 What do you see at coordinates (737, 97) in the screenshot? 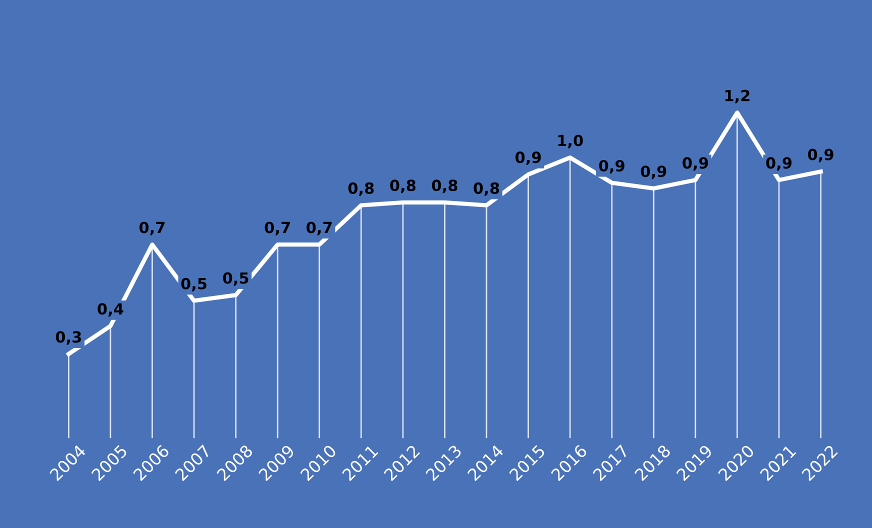
I see `data-label: 1,2` at bounding box center [737, 97].